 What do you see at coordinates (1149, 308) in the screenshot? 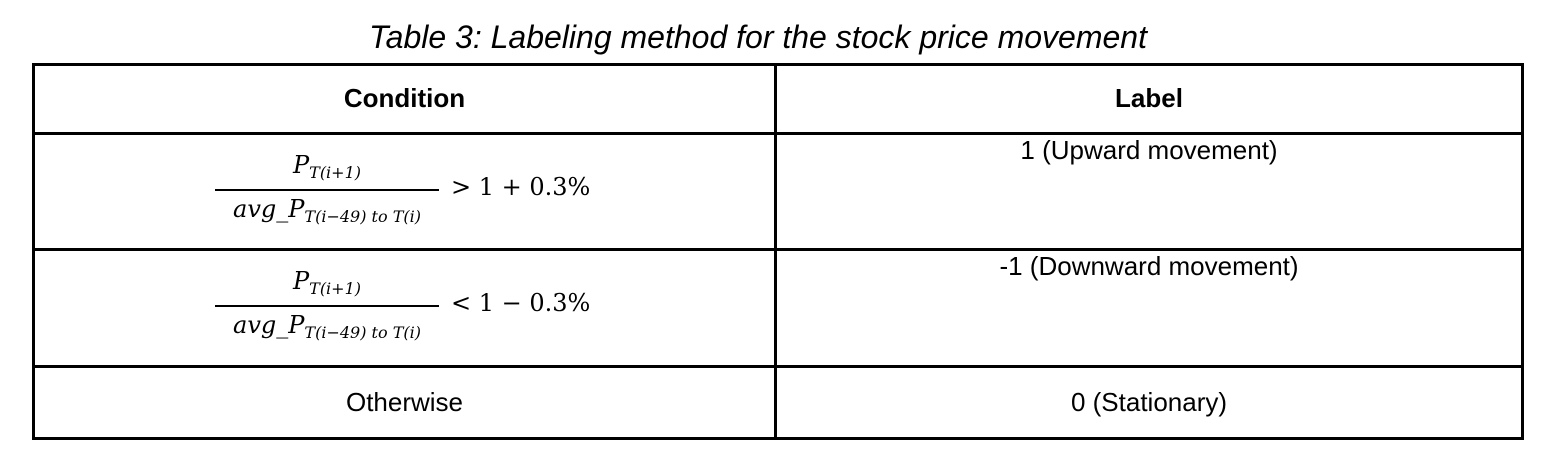
I see `label-cell-downward: -1 (Downward movement)` at bounding box center [1149, 308].